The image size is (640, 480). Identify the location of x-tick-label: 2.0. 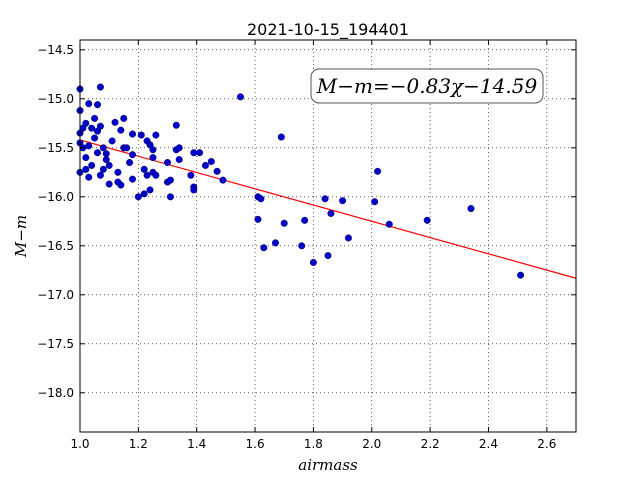
(371, 444).